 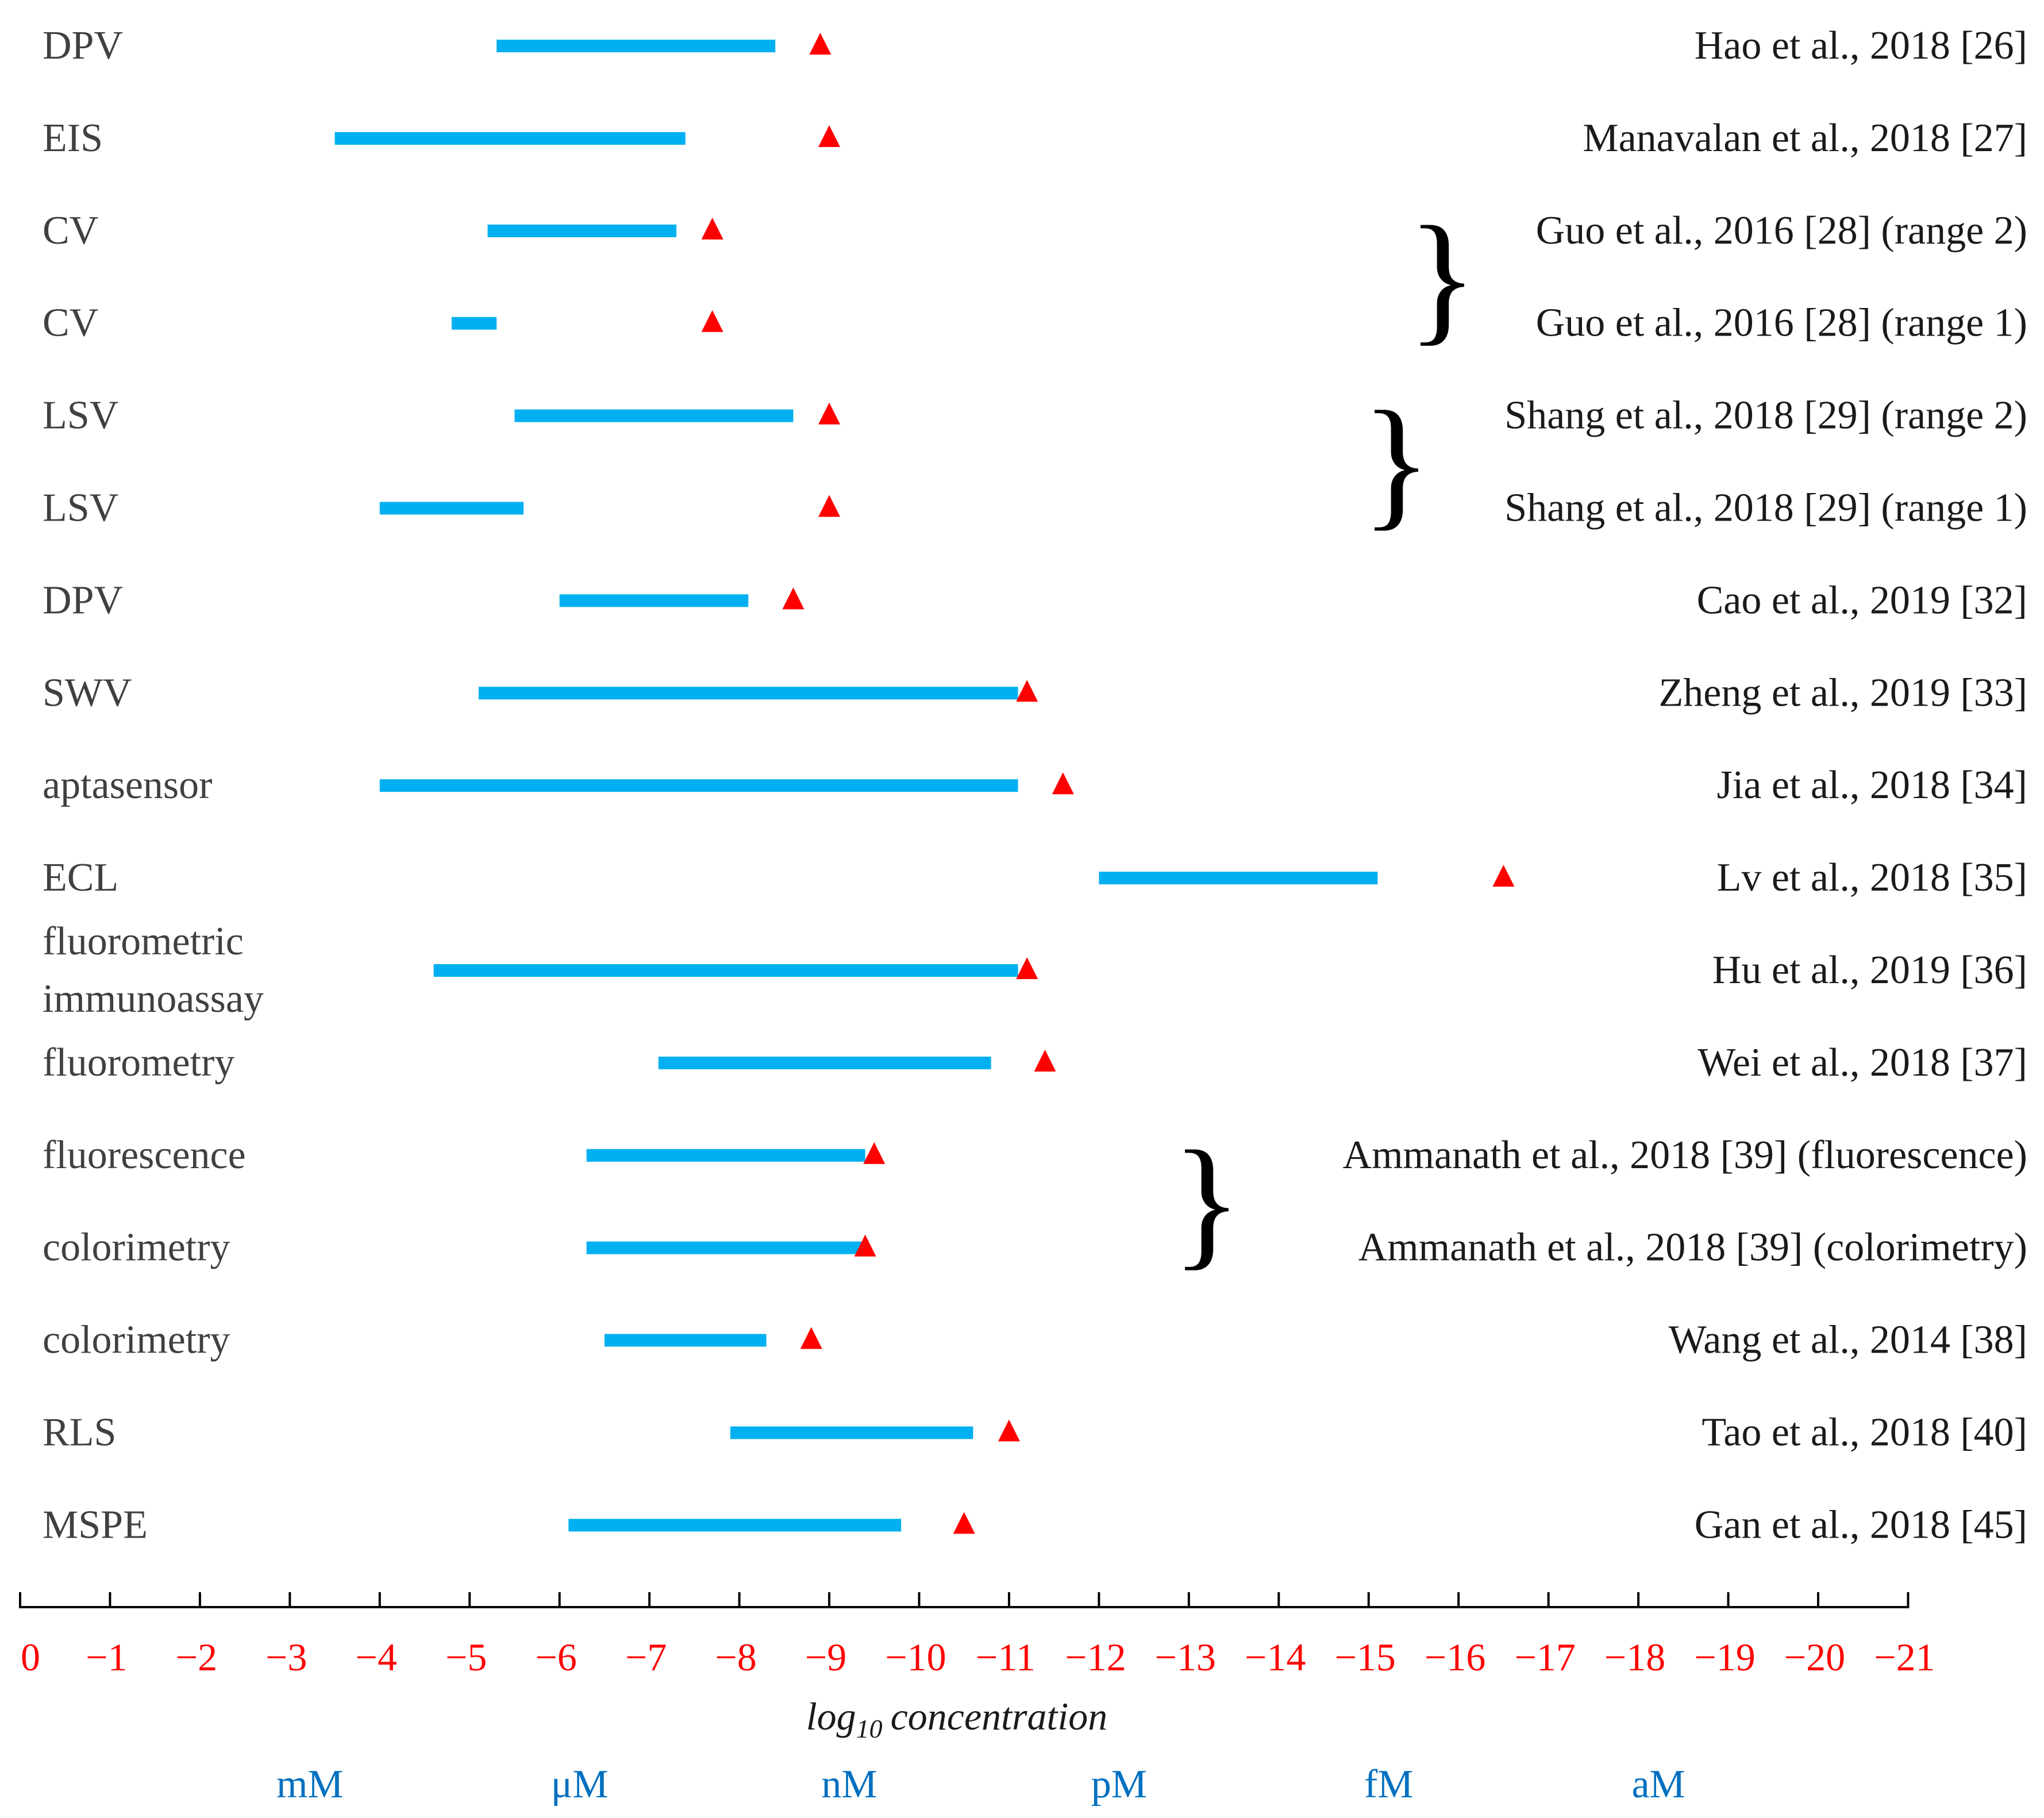 What do you see at coordinates (88, 693) in the screenshot?
I see `method-label: SWV` at bounding box center [88, 693].